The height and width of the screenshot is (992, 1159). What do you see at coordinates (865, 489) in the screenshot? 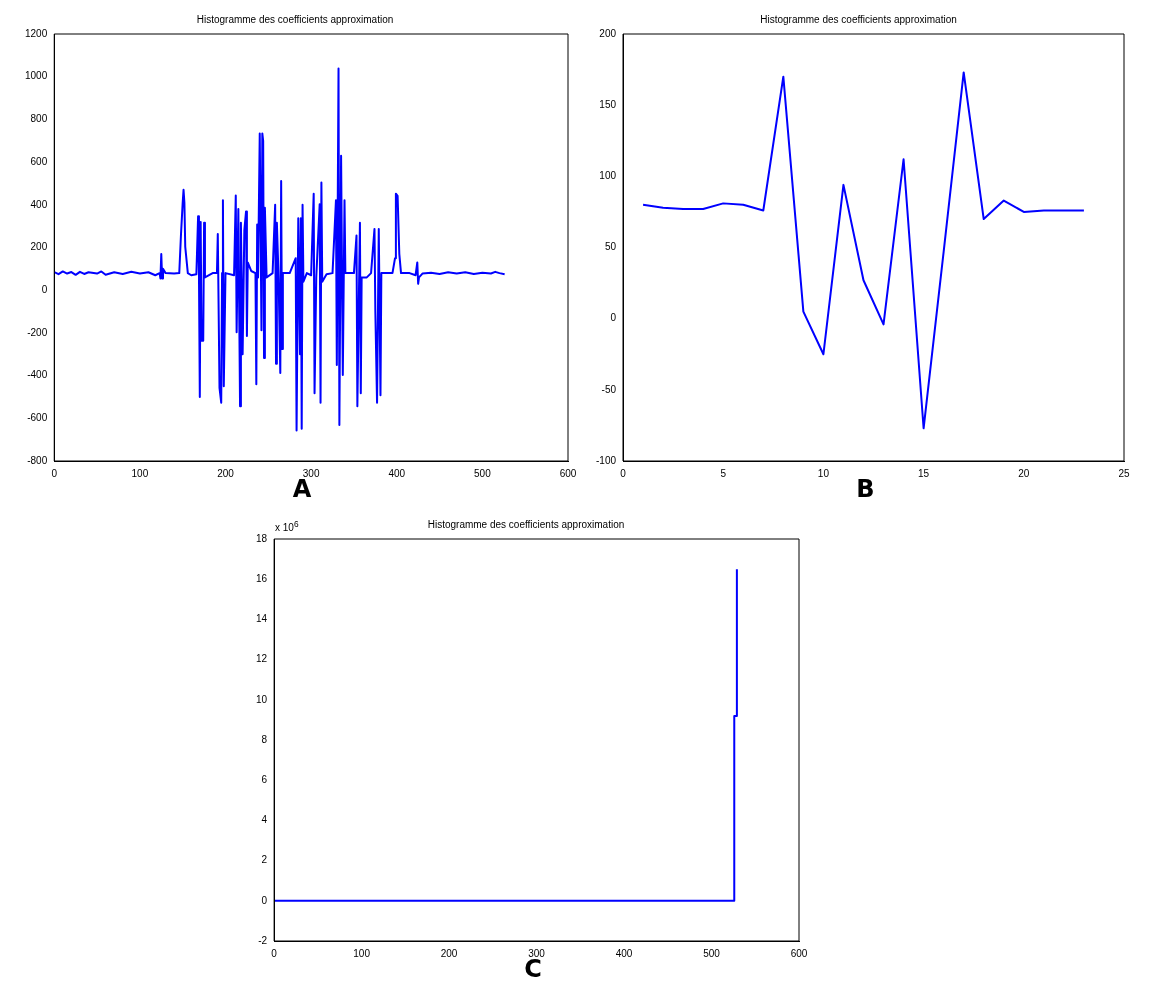
I see `text: B` at bounding box center [865, 489].